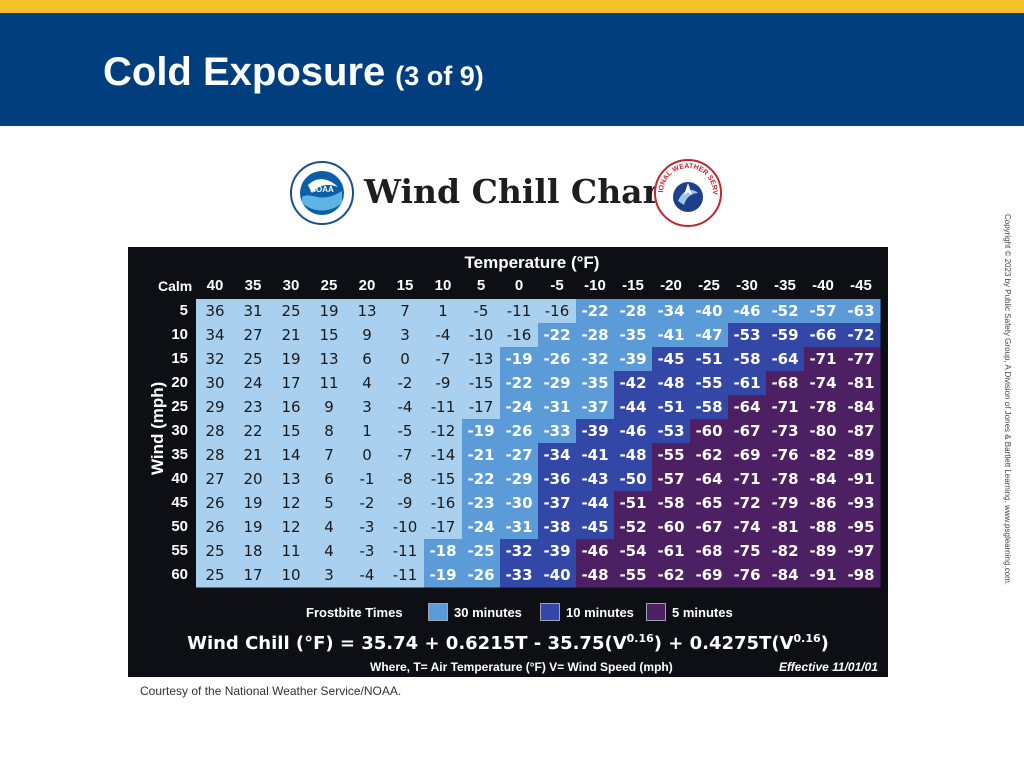 This screenshot has width=1024, height=768. What do you see at coordinates (671, 359) in the screenshot?
I see `wind-chill-value: -45` at bounding box center [671, 359].